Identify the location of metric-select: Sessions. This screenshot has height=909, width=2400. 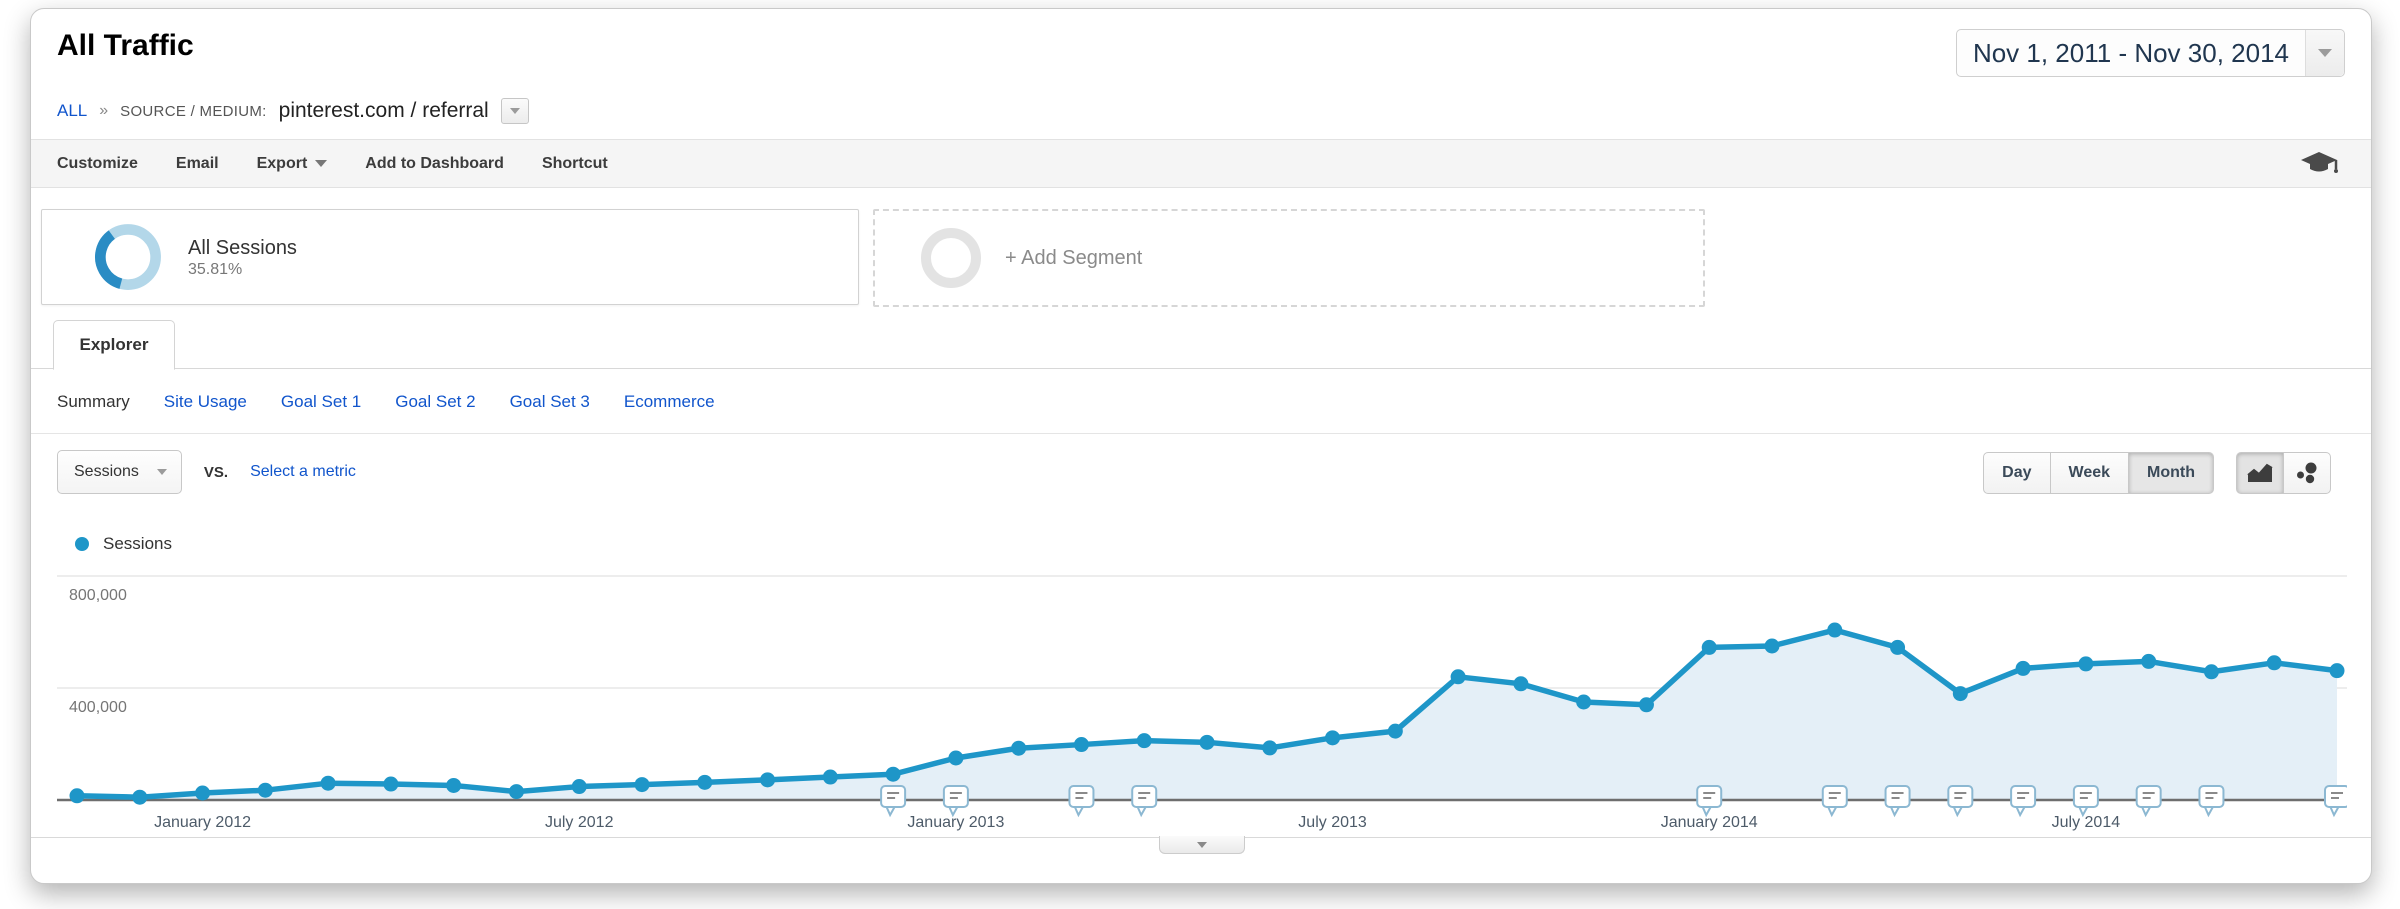
(119, 472).